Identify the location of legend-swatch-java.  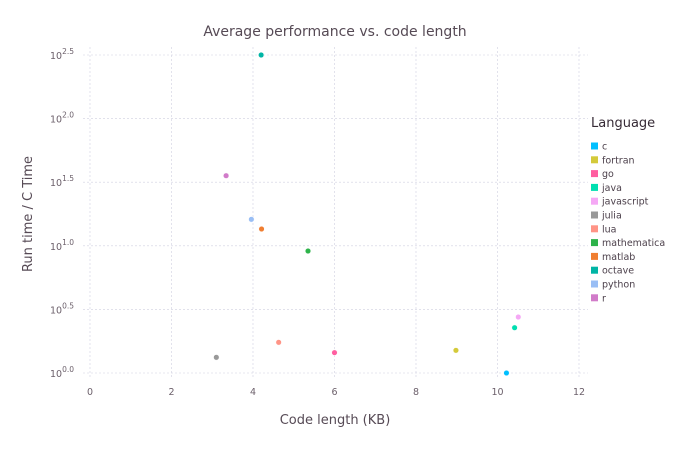
(594, 187).